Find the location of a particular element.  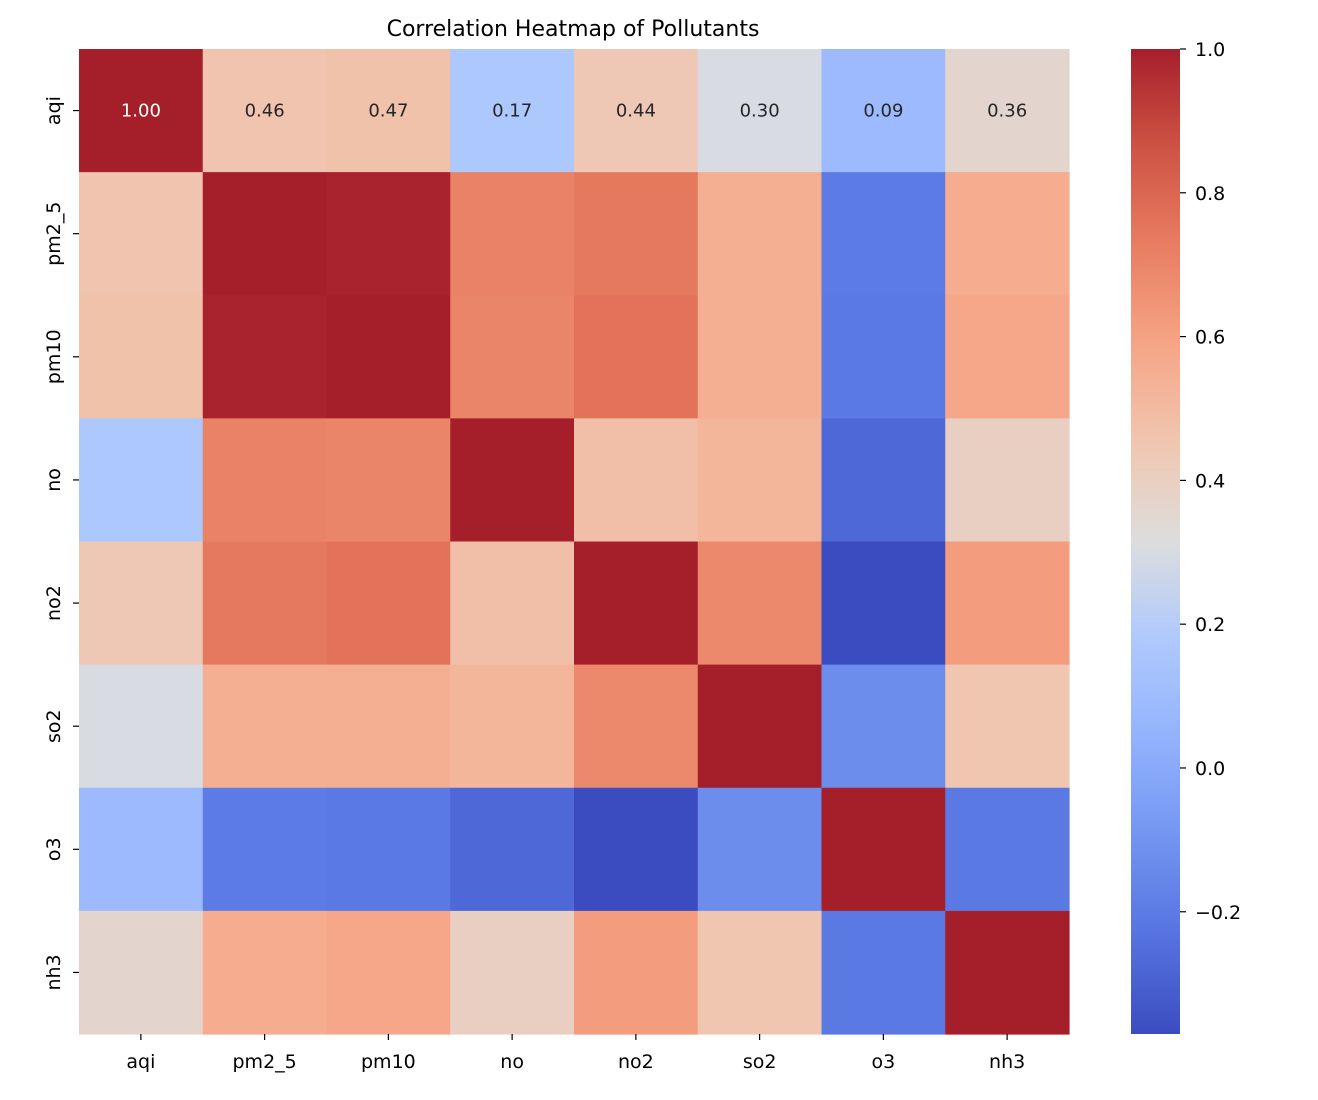

heatmap-cell-no2-o3 is located at coordinates (883, 603).